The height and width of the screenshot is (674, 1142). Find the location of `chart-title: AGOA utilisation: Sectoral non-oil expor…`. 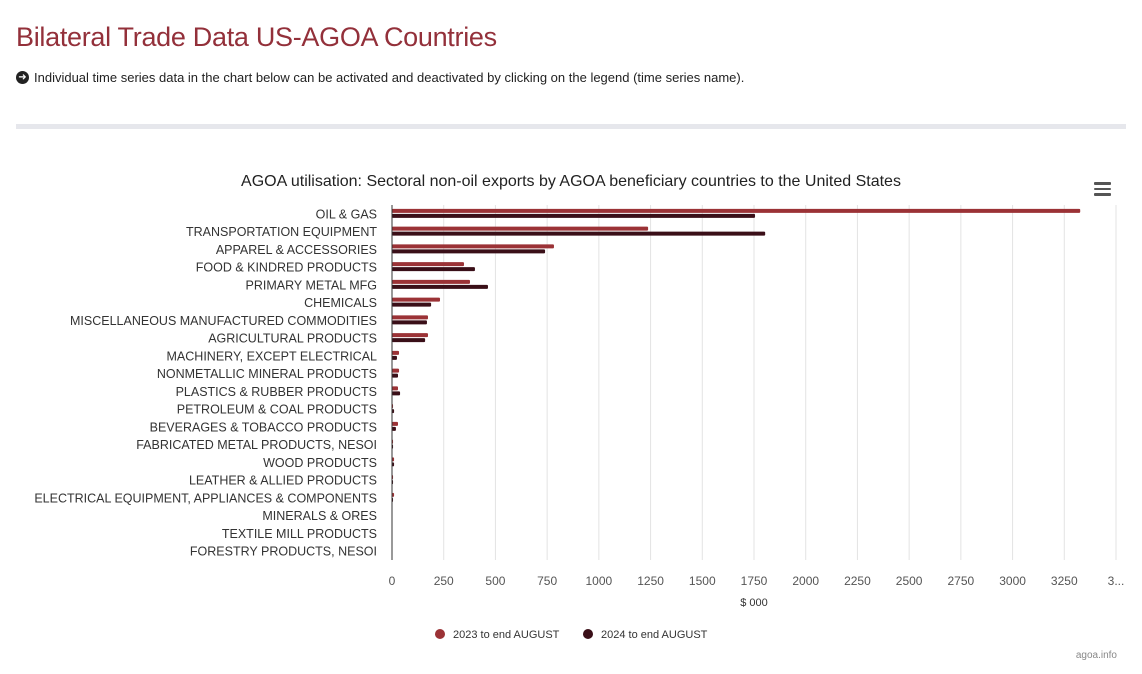

chart-title: AGOA utilisation: Sectoral non-oil expor… is located at coordinates (571, 181).